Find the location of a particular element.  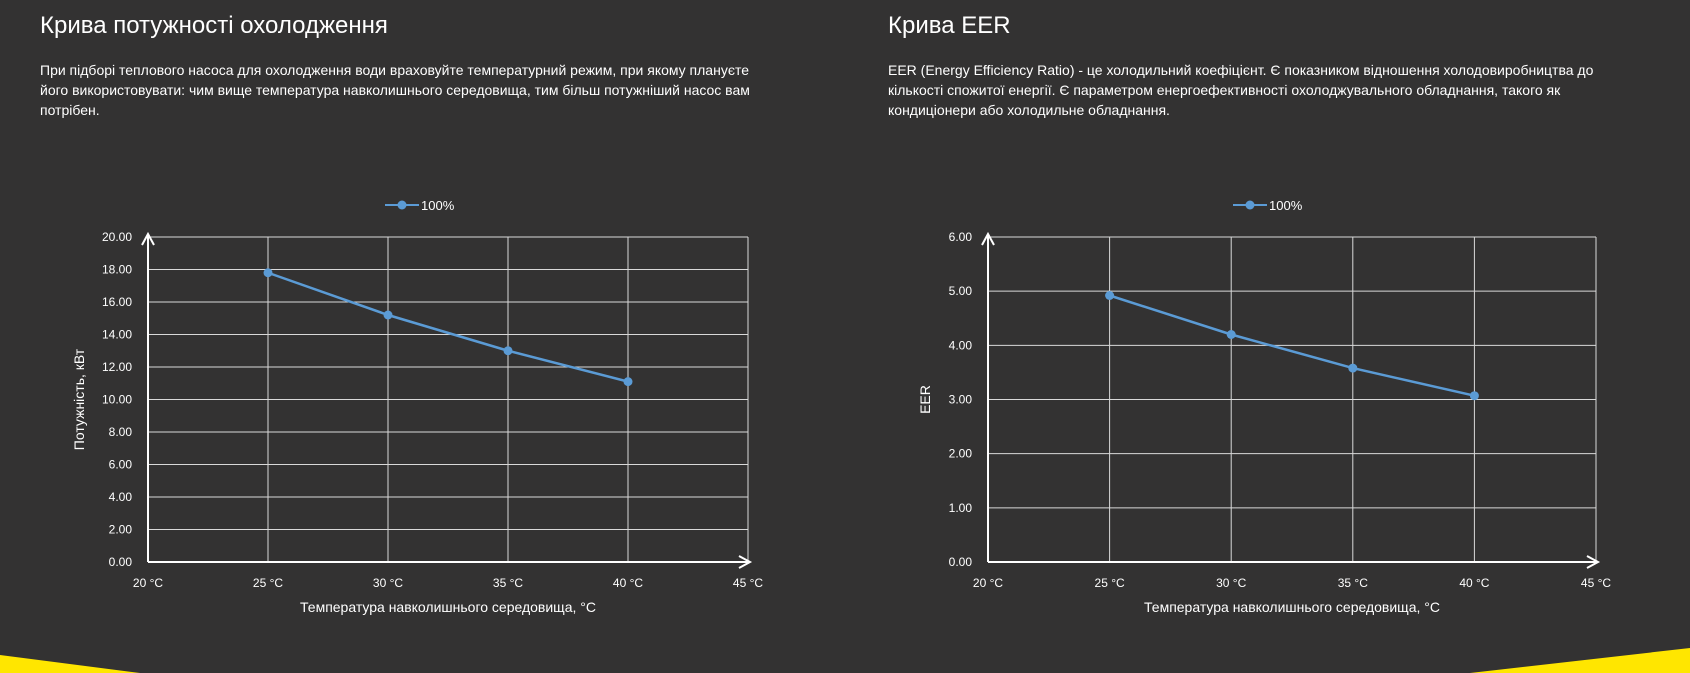

eer-title: Крива EER is located at coordinates (949, 25).